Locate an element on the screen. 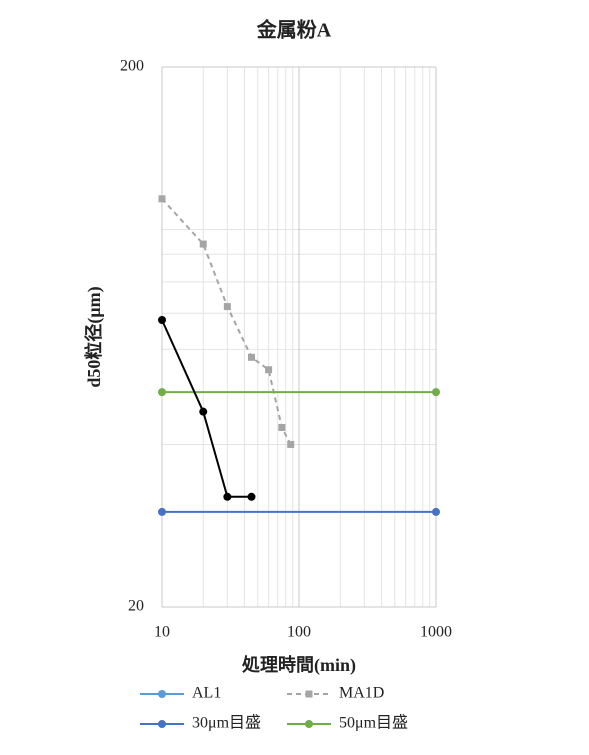  x-tick-label: 1000 is located at coordinates (436, 632).